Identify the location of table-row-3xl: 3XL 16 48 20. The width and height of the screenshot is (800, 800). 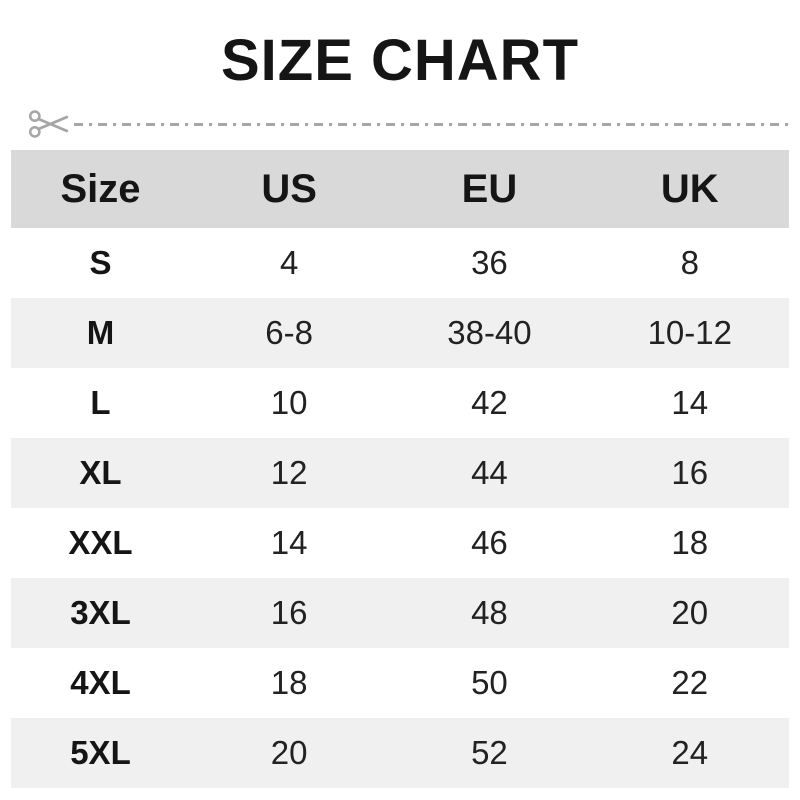
(400, 613).